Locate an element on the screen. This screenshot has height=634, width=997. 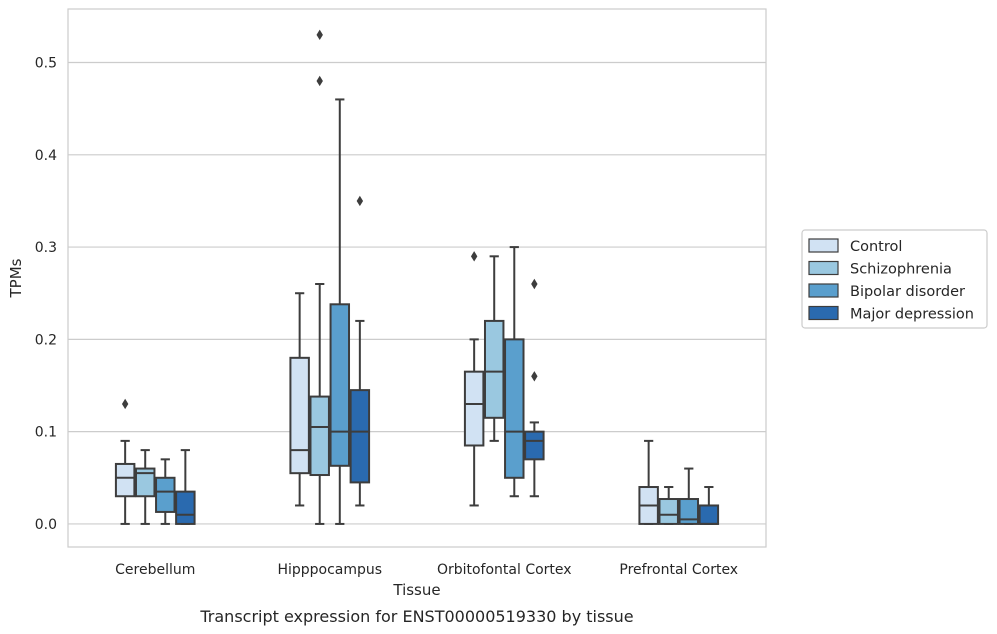
legend-label: Schizophrenia is located at coordinates (901, 270).